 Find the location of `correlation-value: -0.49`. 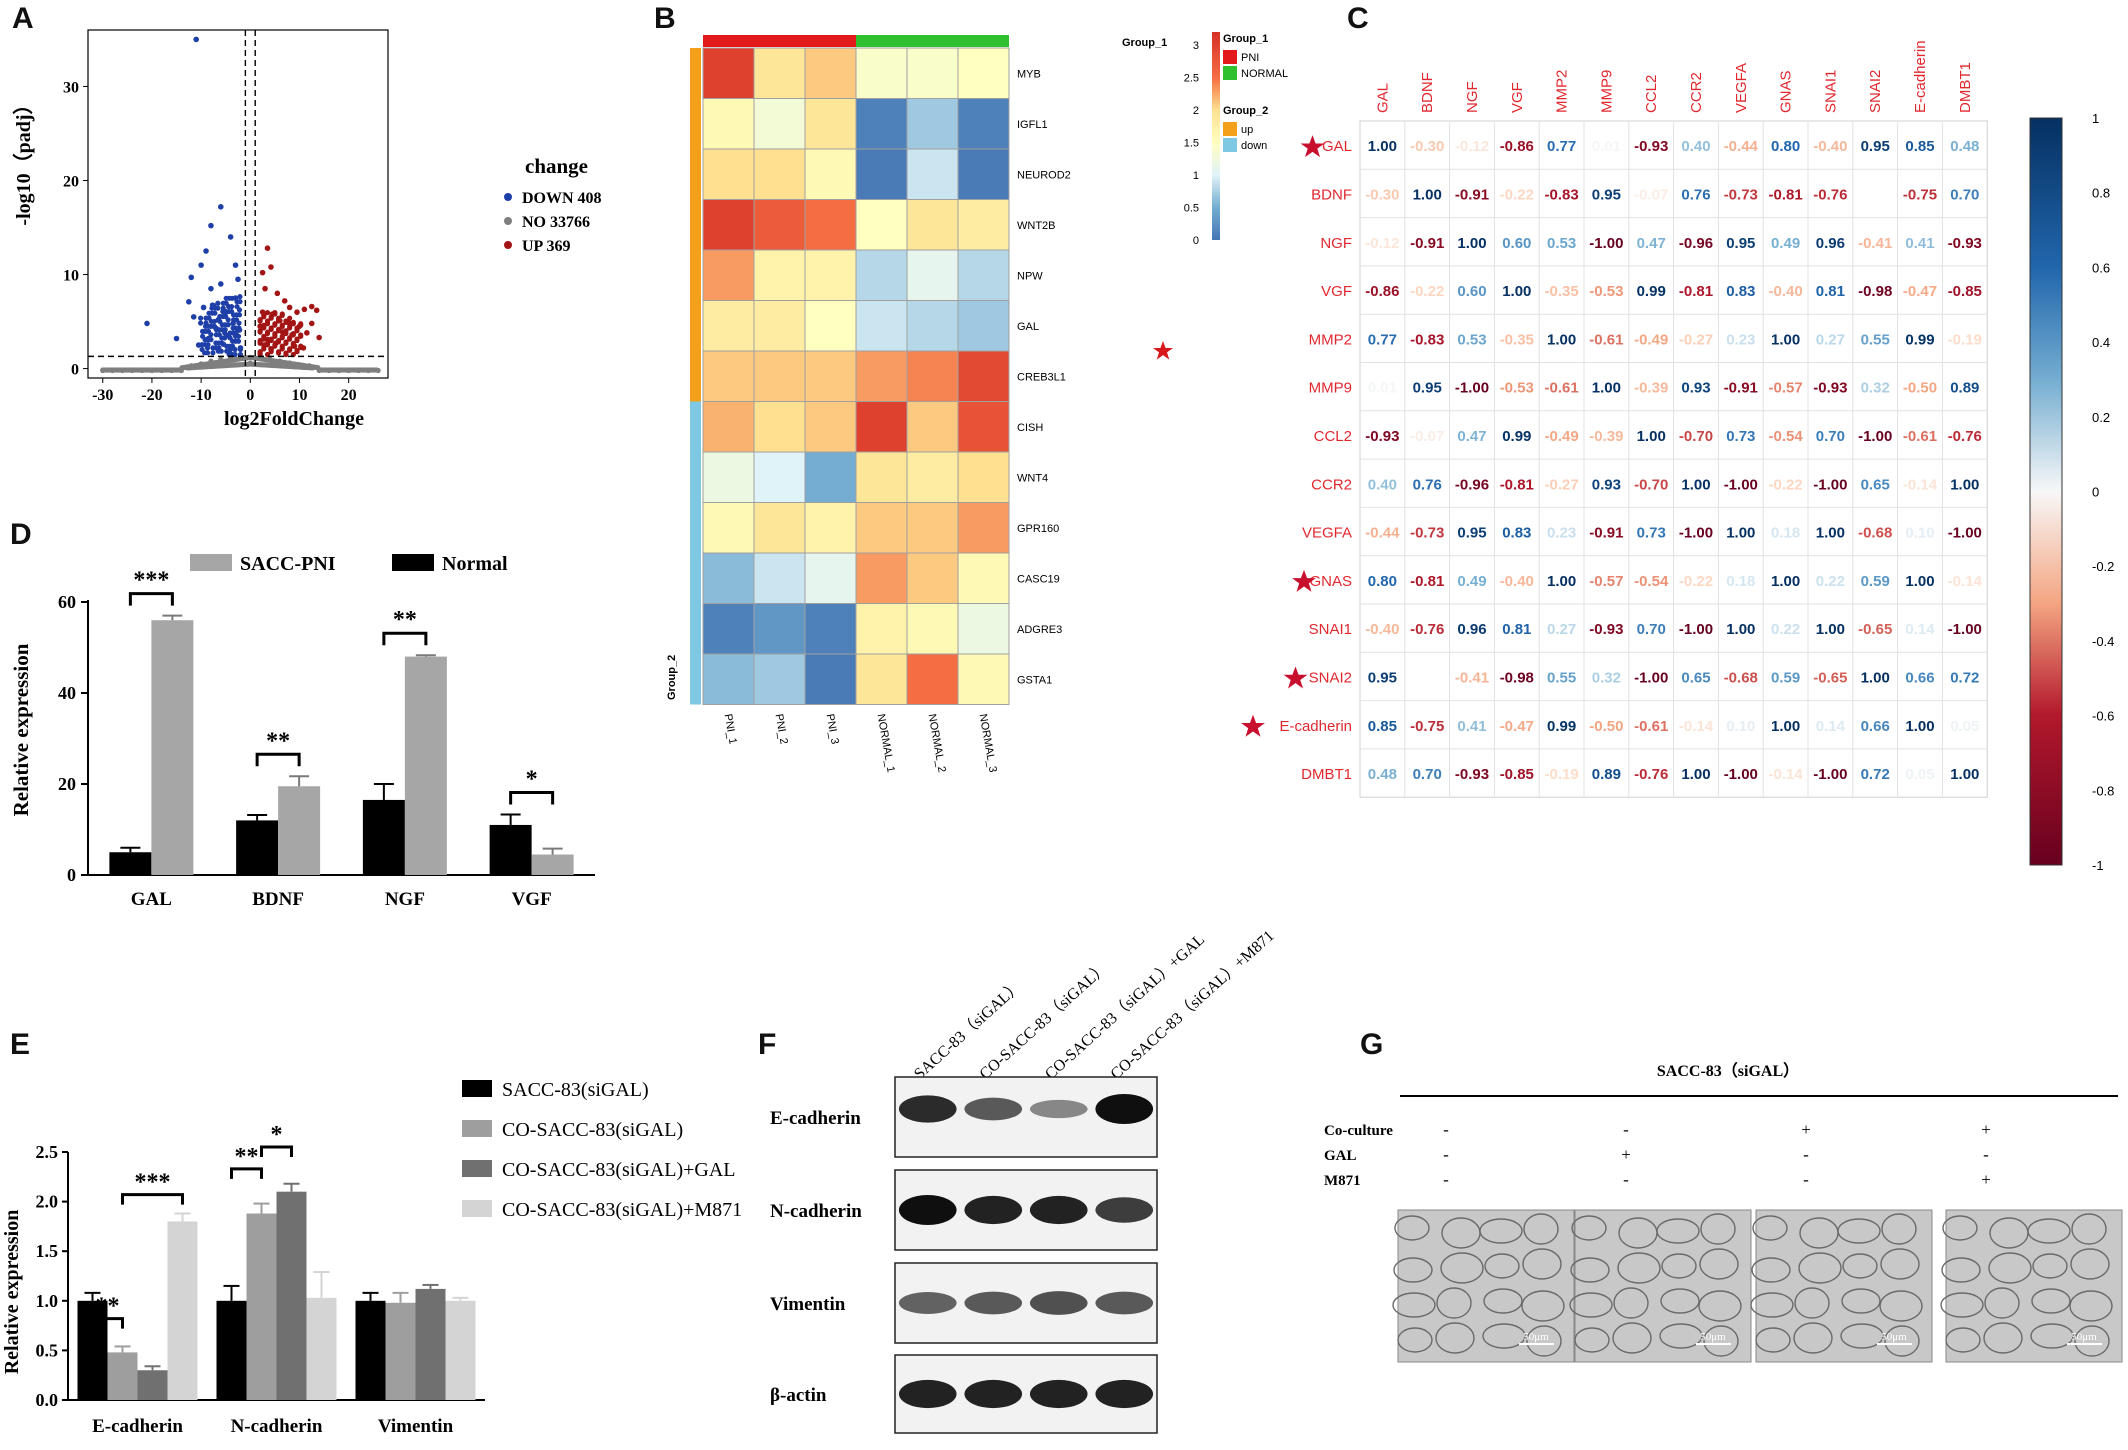

correlation-value: -0.49 is located at coordinates (1561, 436).